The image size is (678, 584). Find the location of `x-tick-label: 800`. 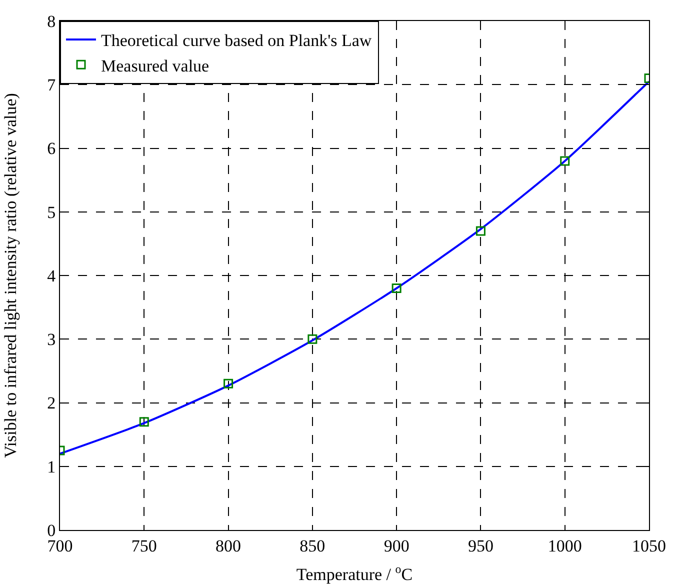

x-tick-label: 800 is located at coordinates (229, 546).